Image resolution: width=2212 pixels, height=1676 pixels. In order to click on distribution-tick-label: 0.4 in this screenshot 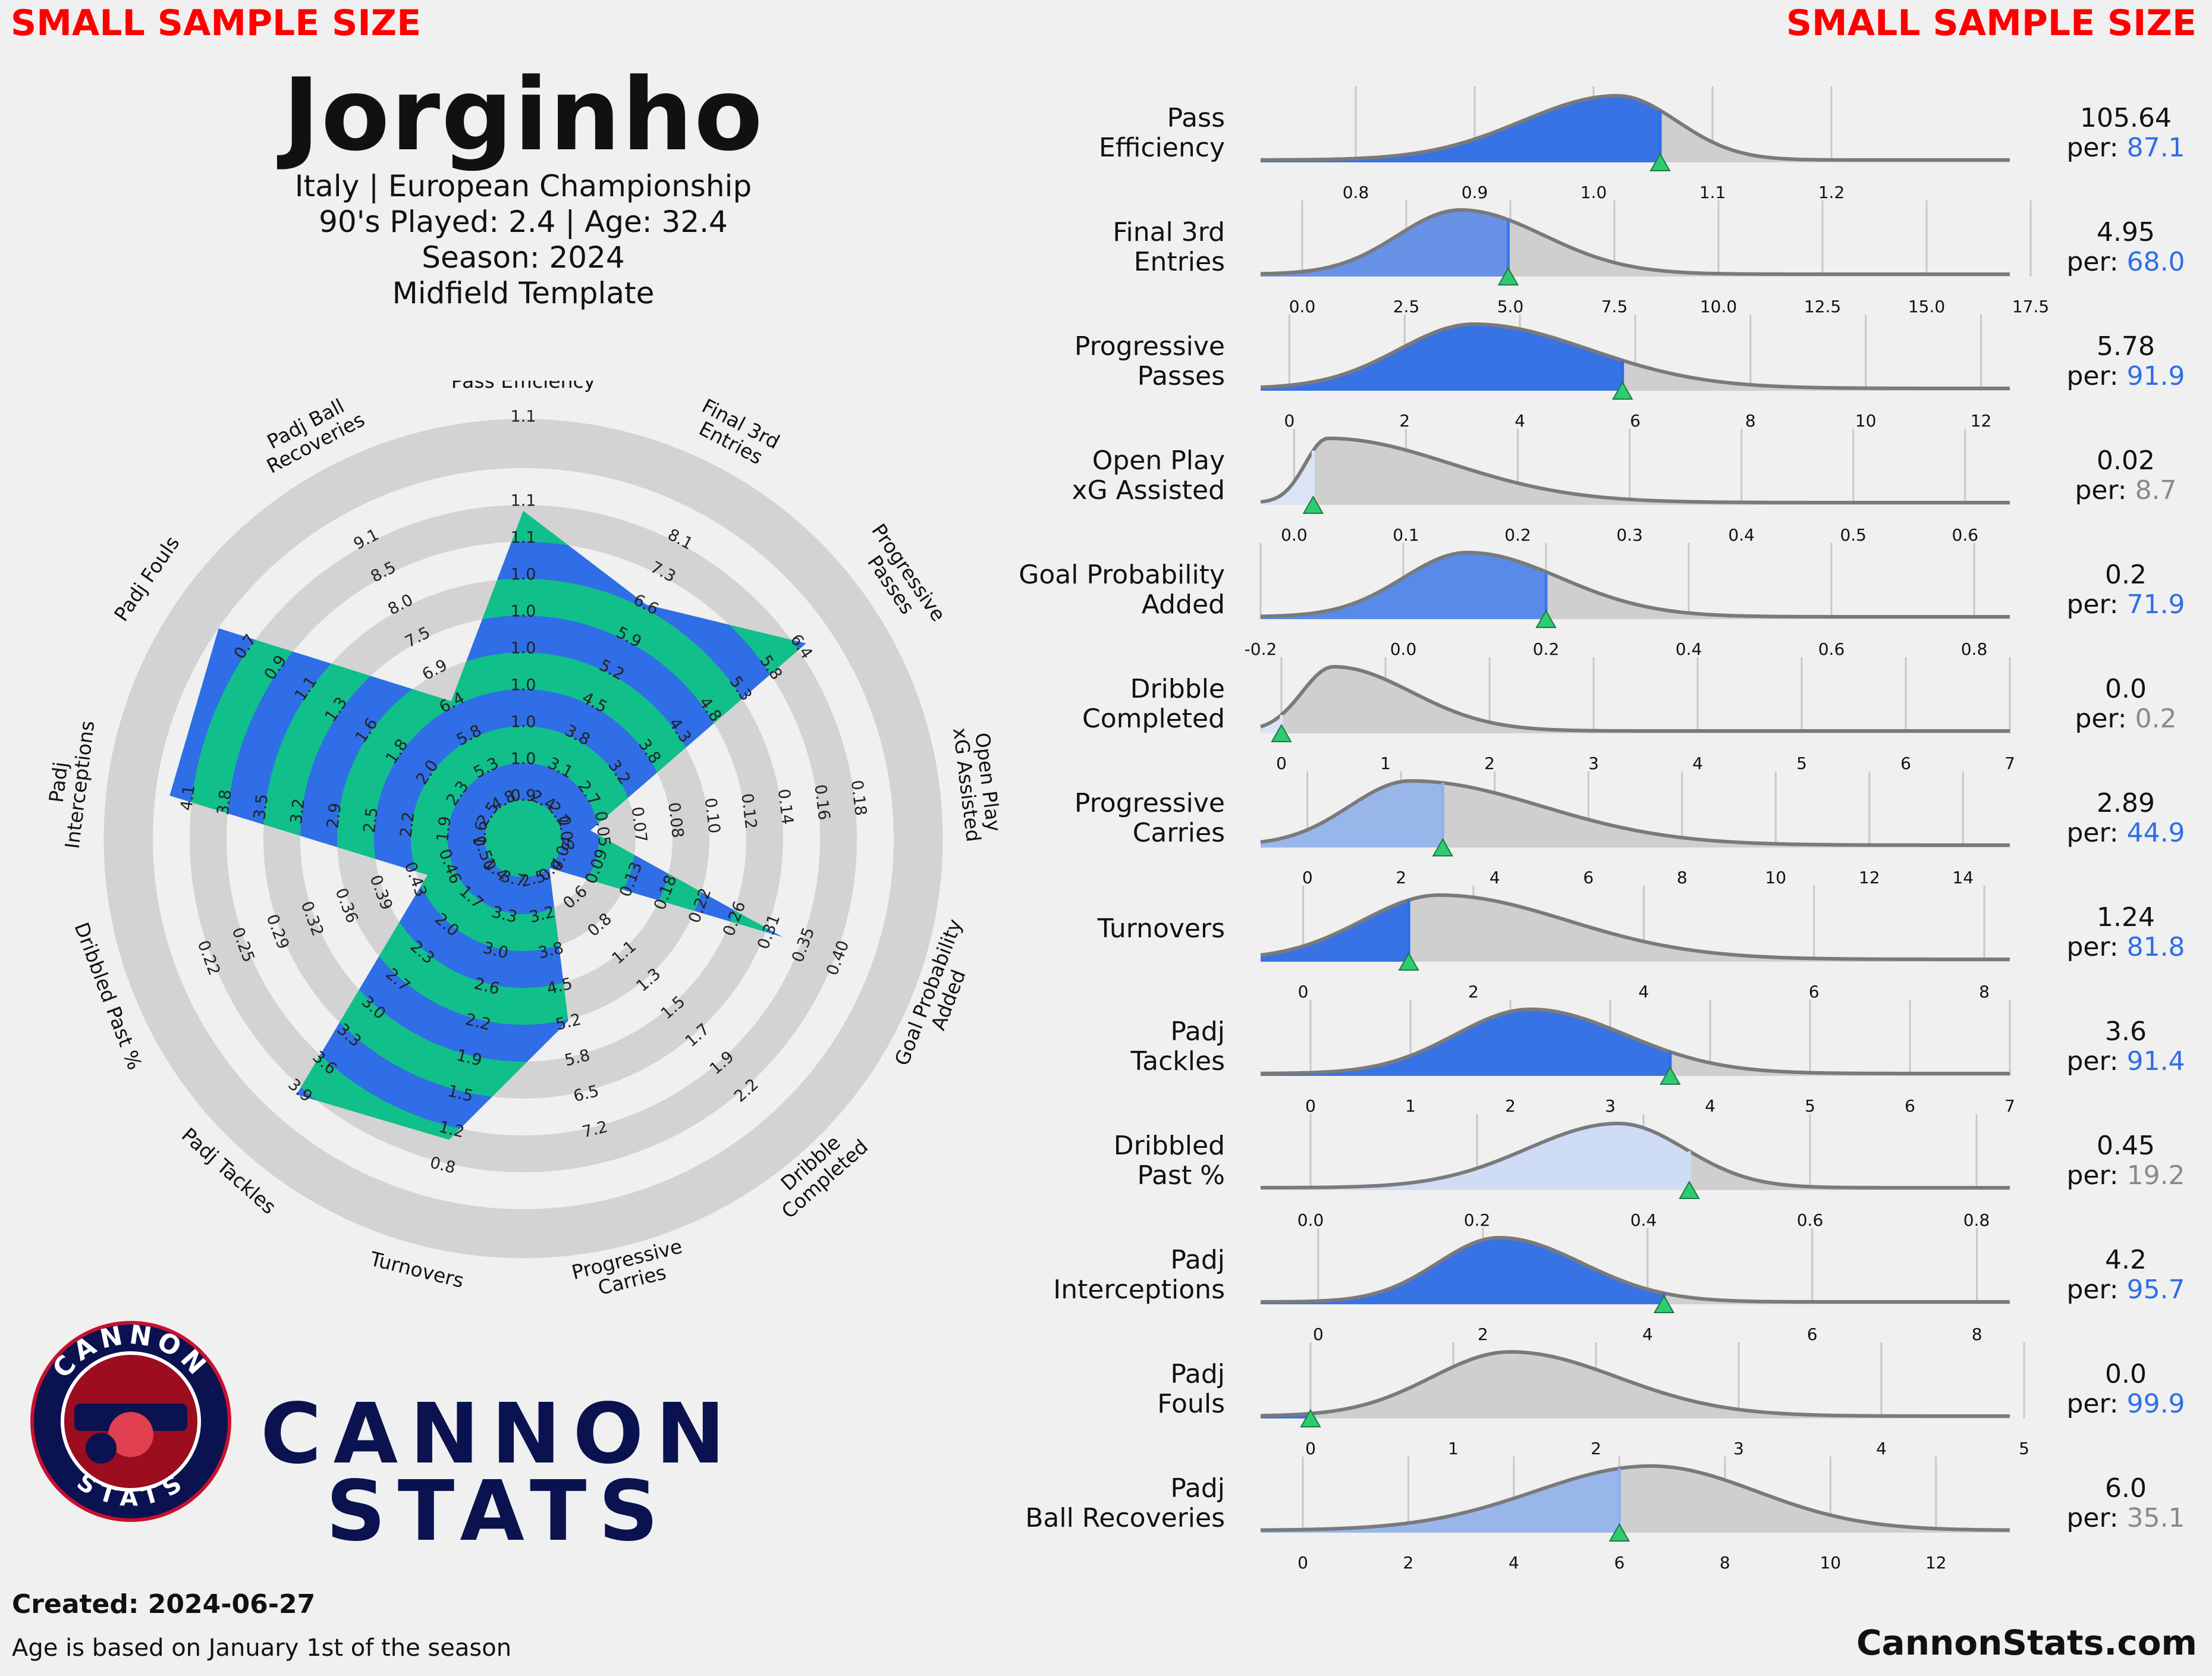, I will do `click(1689, 649)`.